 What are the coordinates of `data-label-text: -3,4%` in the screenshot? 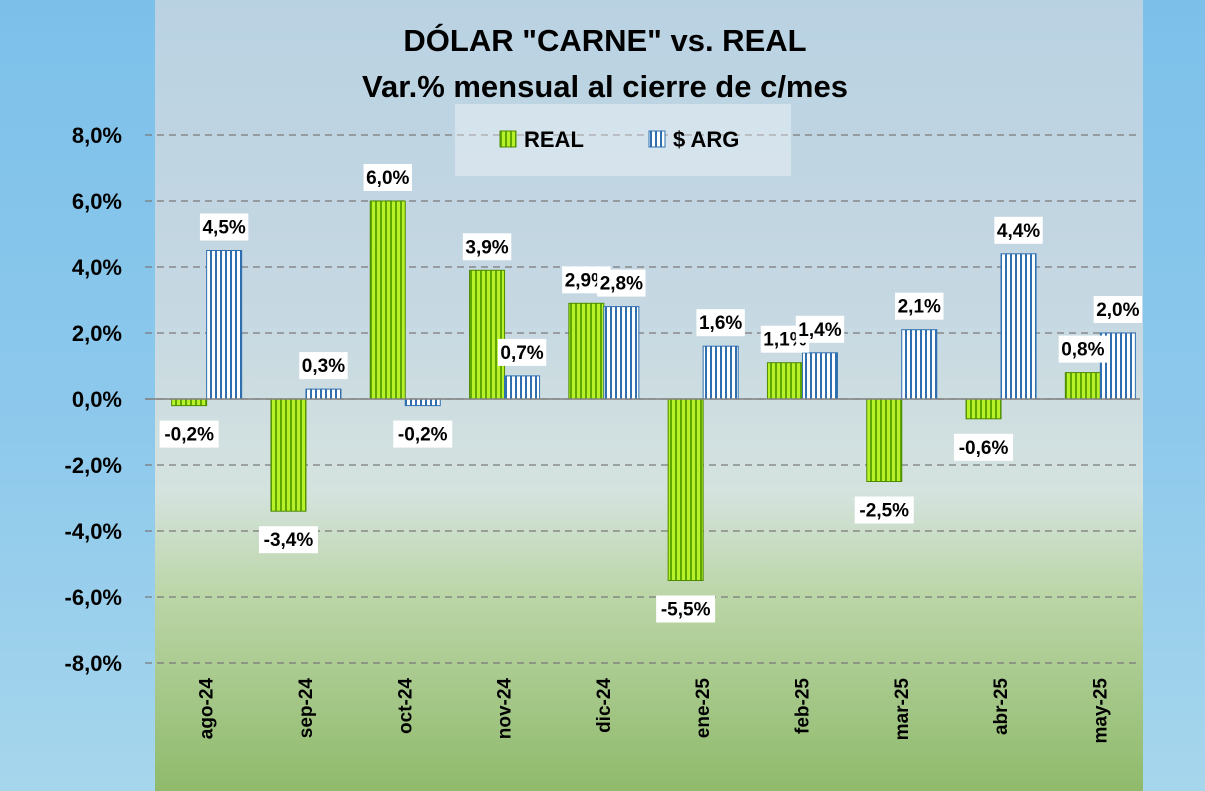 It's located at (289, 540).